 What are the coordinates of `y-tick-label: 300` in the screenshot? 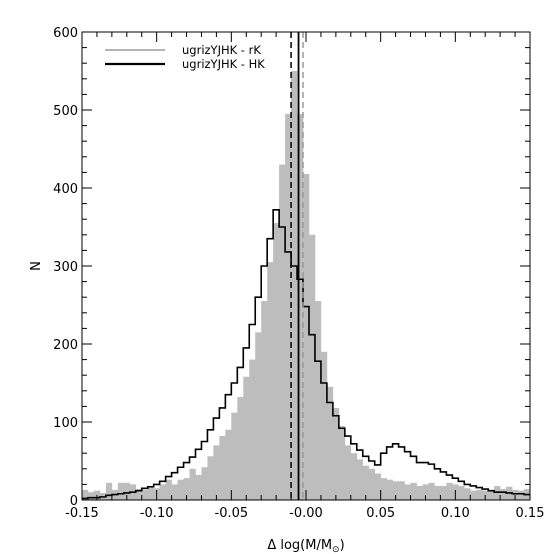 It's located at (65, 267).